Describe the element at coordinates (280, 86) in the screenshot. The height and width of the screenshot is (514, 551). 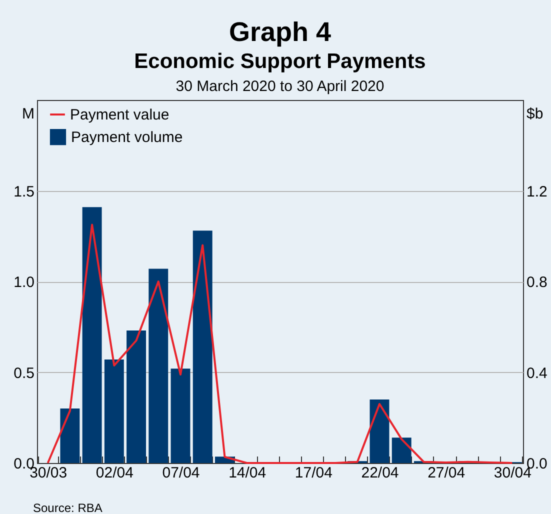
I see `text: 30 March 2020 to 30 April 2020` at that location.